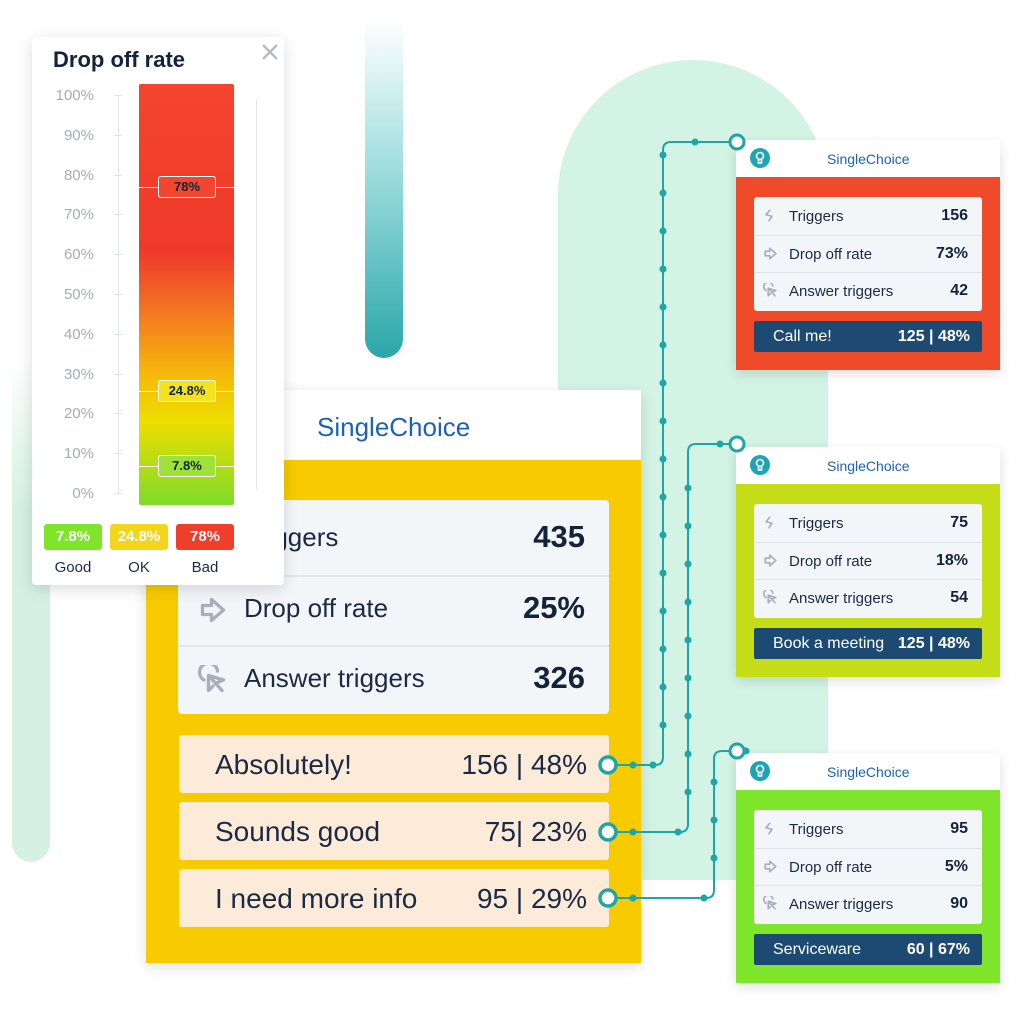  What do you see at coordinates (394, 831) in the screenshot?
I see `answer-row: Sounds good 75| 23%` at bounding box center [394, 831].